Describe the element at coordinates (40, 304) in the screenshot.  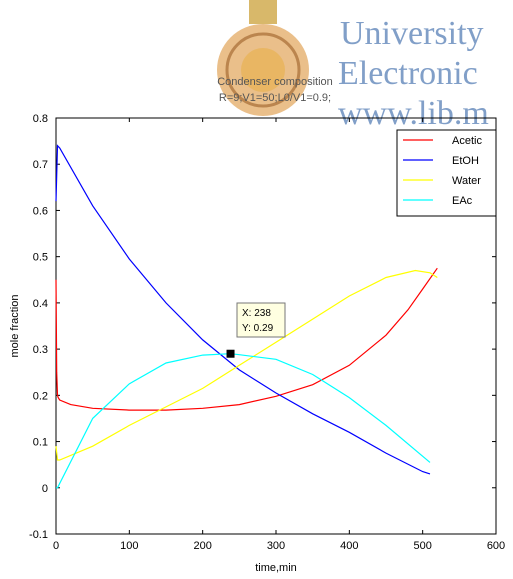
I see `y-tick-label: 0.4` at that location.